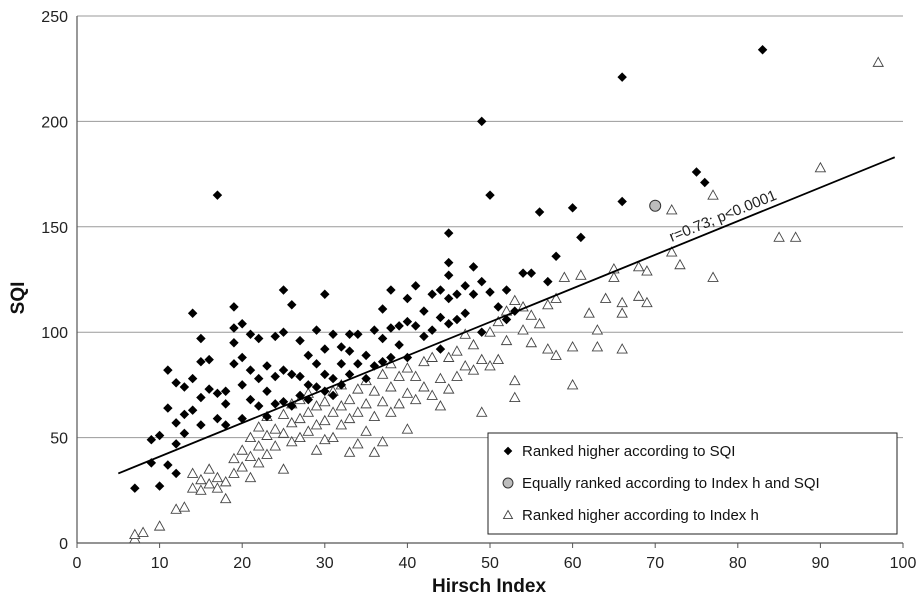  What do you see at coordinates (508, 483) in the screenshot?
I see `legend-marker-circle` at bounding box center [508, 483].